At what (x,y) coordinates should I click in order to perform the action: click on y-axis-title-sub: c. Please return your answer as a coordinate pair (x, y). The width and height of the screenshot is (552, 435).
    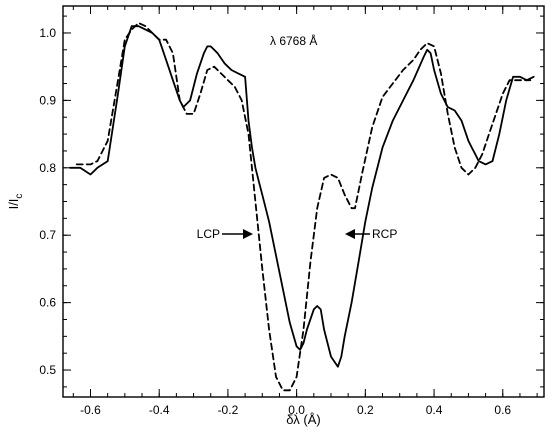
    Looking at the image, I should click on (19, 196).